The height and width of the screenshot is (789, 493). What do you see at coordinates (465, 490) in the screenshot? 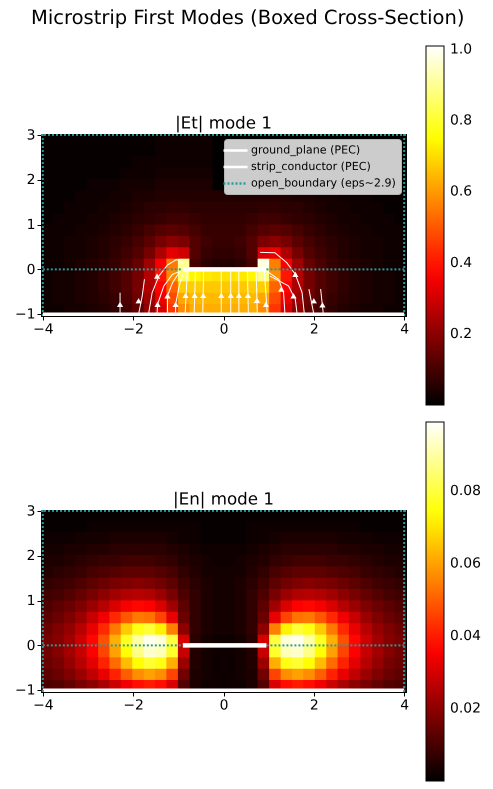
I see `color-bar-label: 0.08` at bounding box center [465, 490].